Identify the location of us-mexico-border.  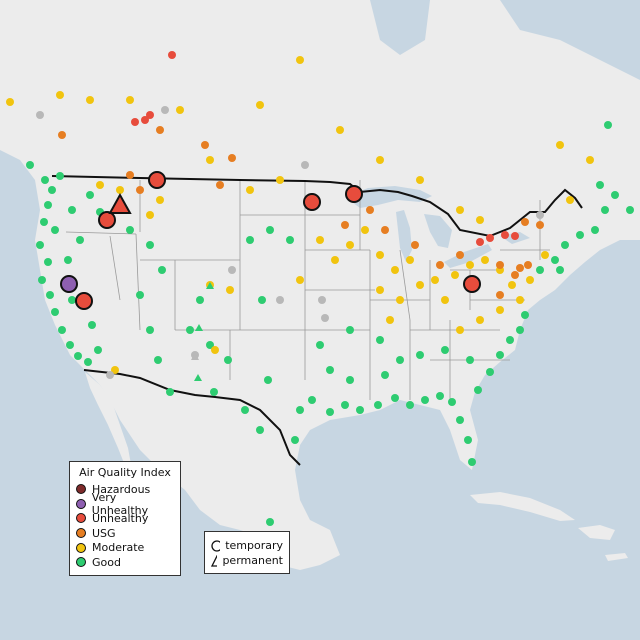
(192, 417).